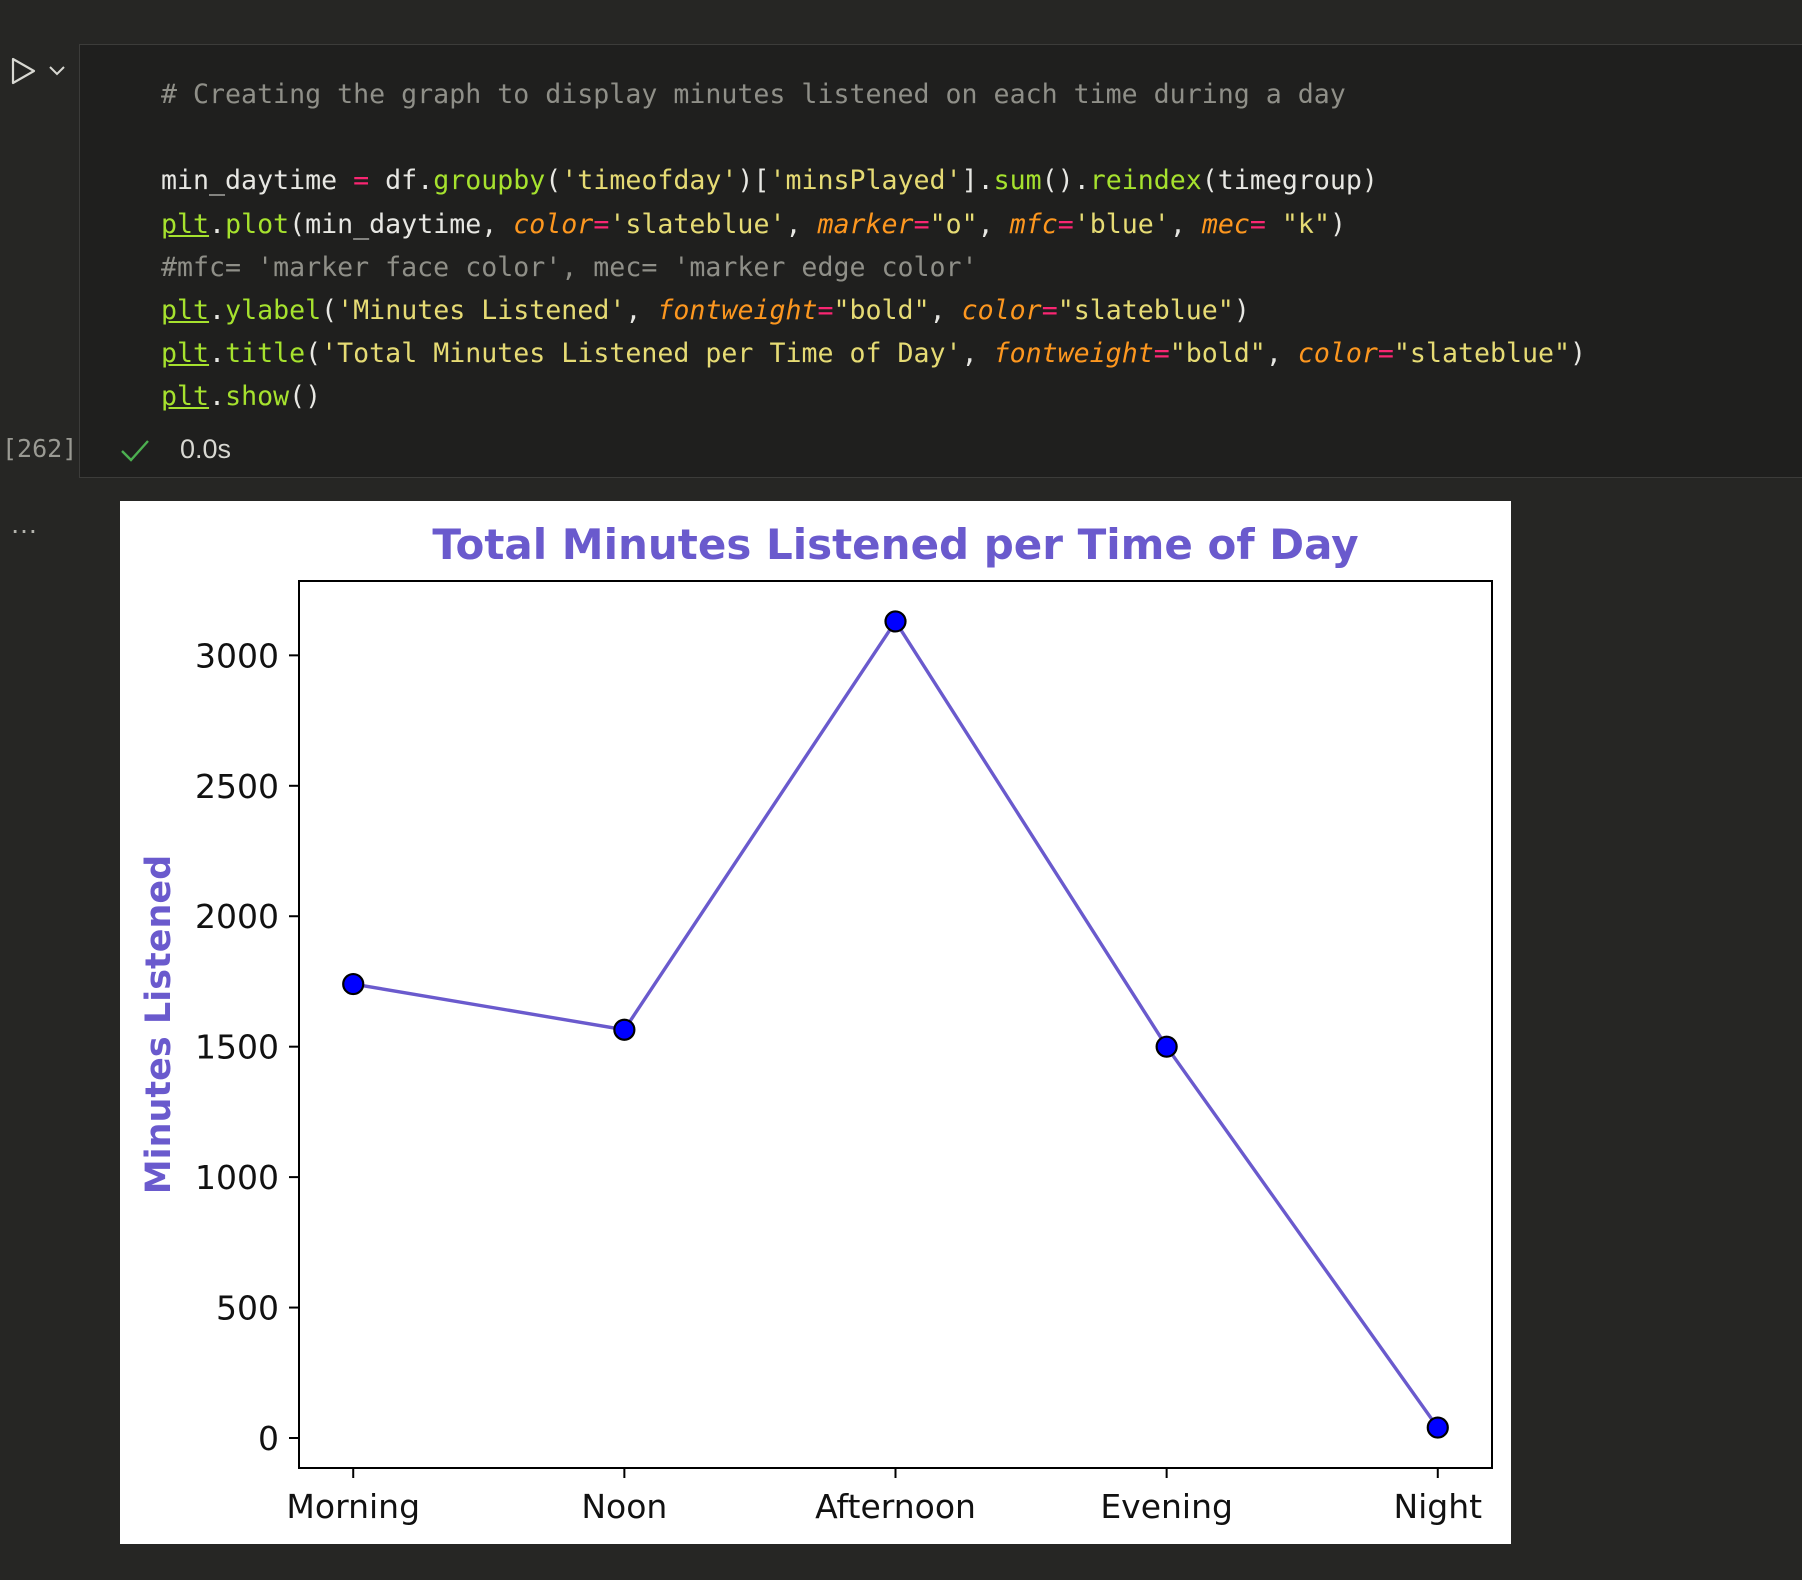  Describe the element at coordinates (1305, 224) in the screenshot. I see `code-token: "k"` at that location.